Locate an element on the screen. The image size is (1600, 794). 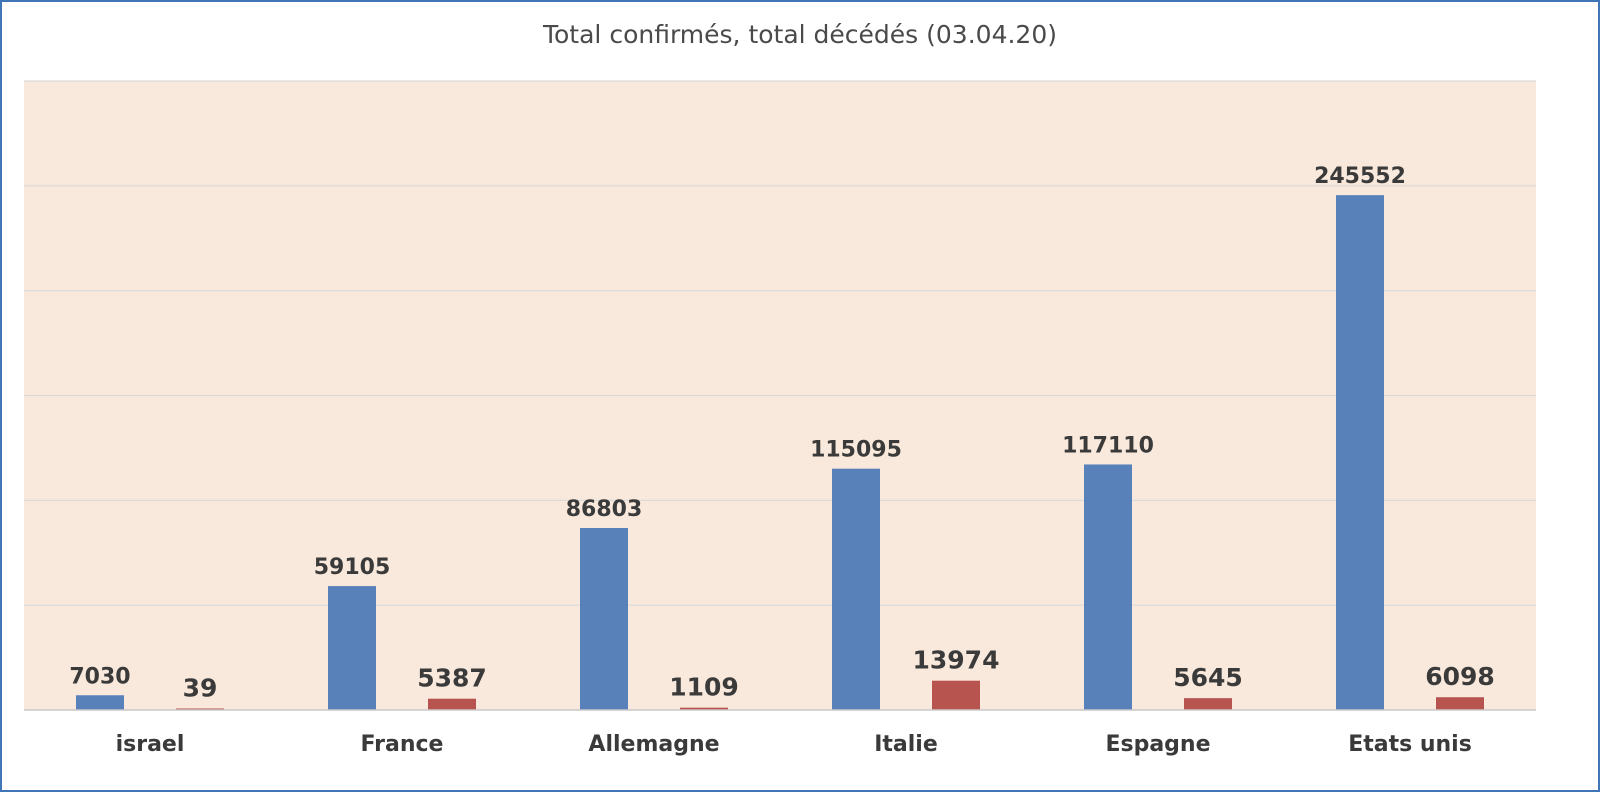
value-label-series-2: 13974 is located at coordinates (956, 660).